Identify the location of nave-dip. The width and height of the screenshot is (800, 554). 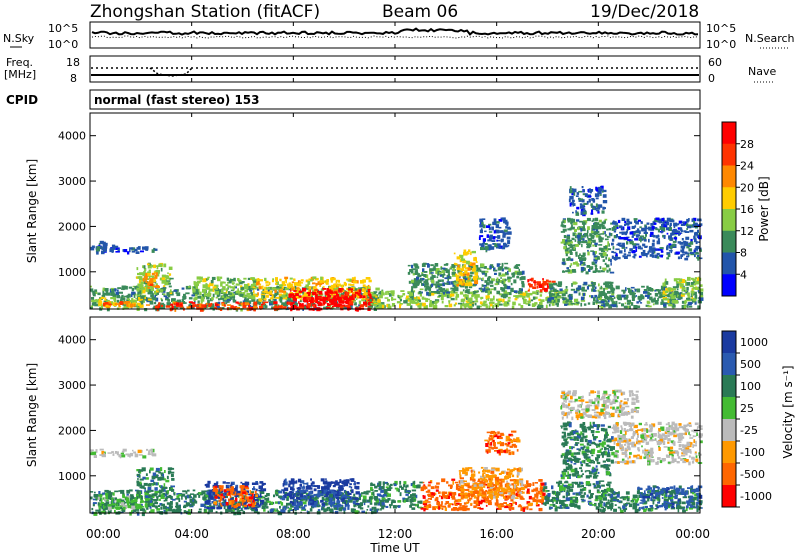
(171, 72).